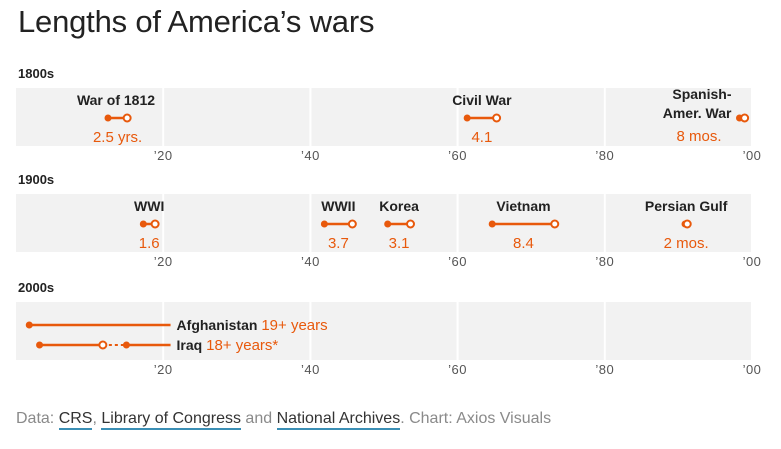  I want to click on war-spanish-amer-war: Spanish- Amer. War 8 mos., so click(706, 115).